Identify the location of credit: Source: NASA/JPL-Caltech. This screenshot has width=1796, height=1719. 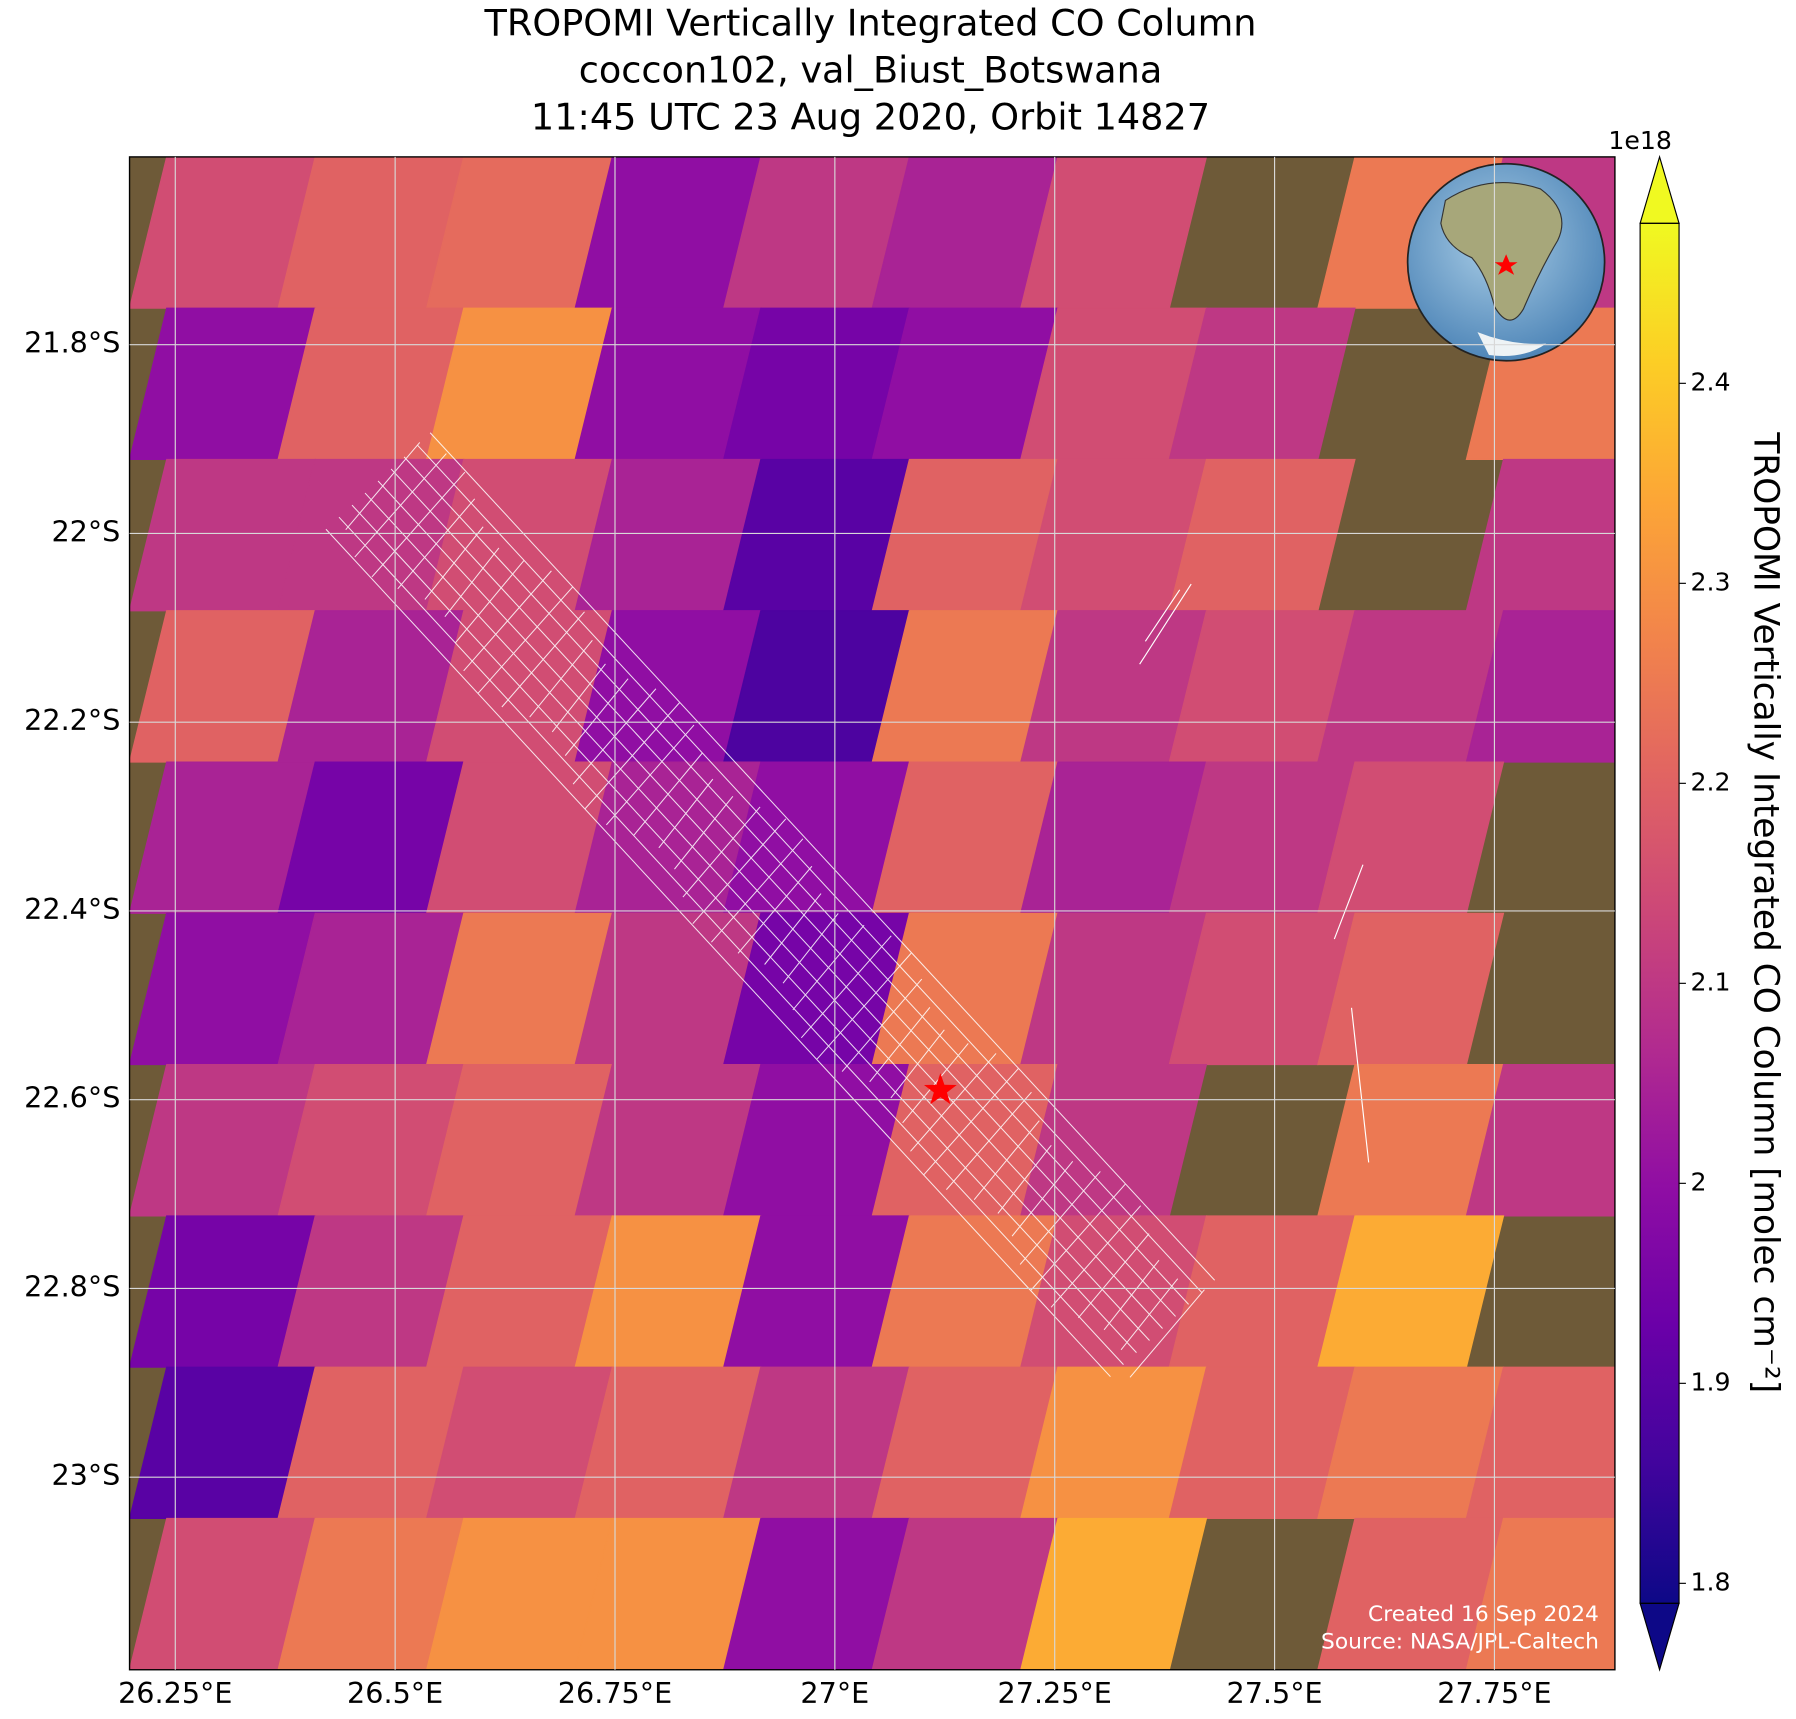
(1460, 1641).